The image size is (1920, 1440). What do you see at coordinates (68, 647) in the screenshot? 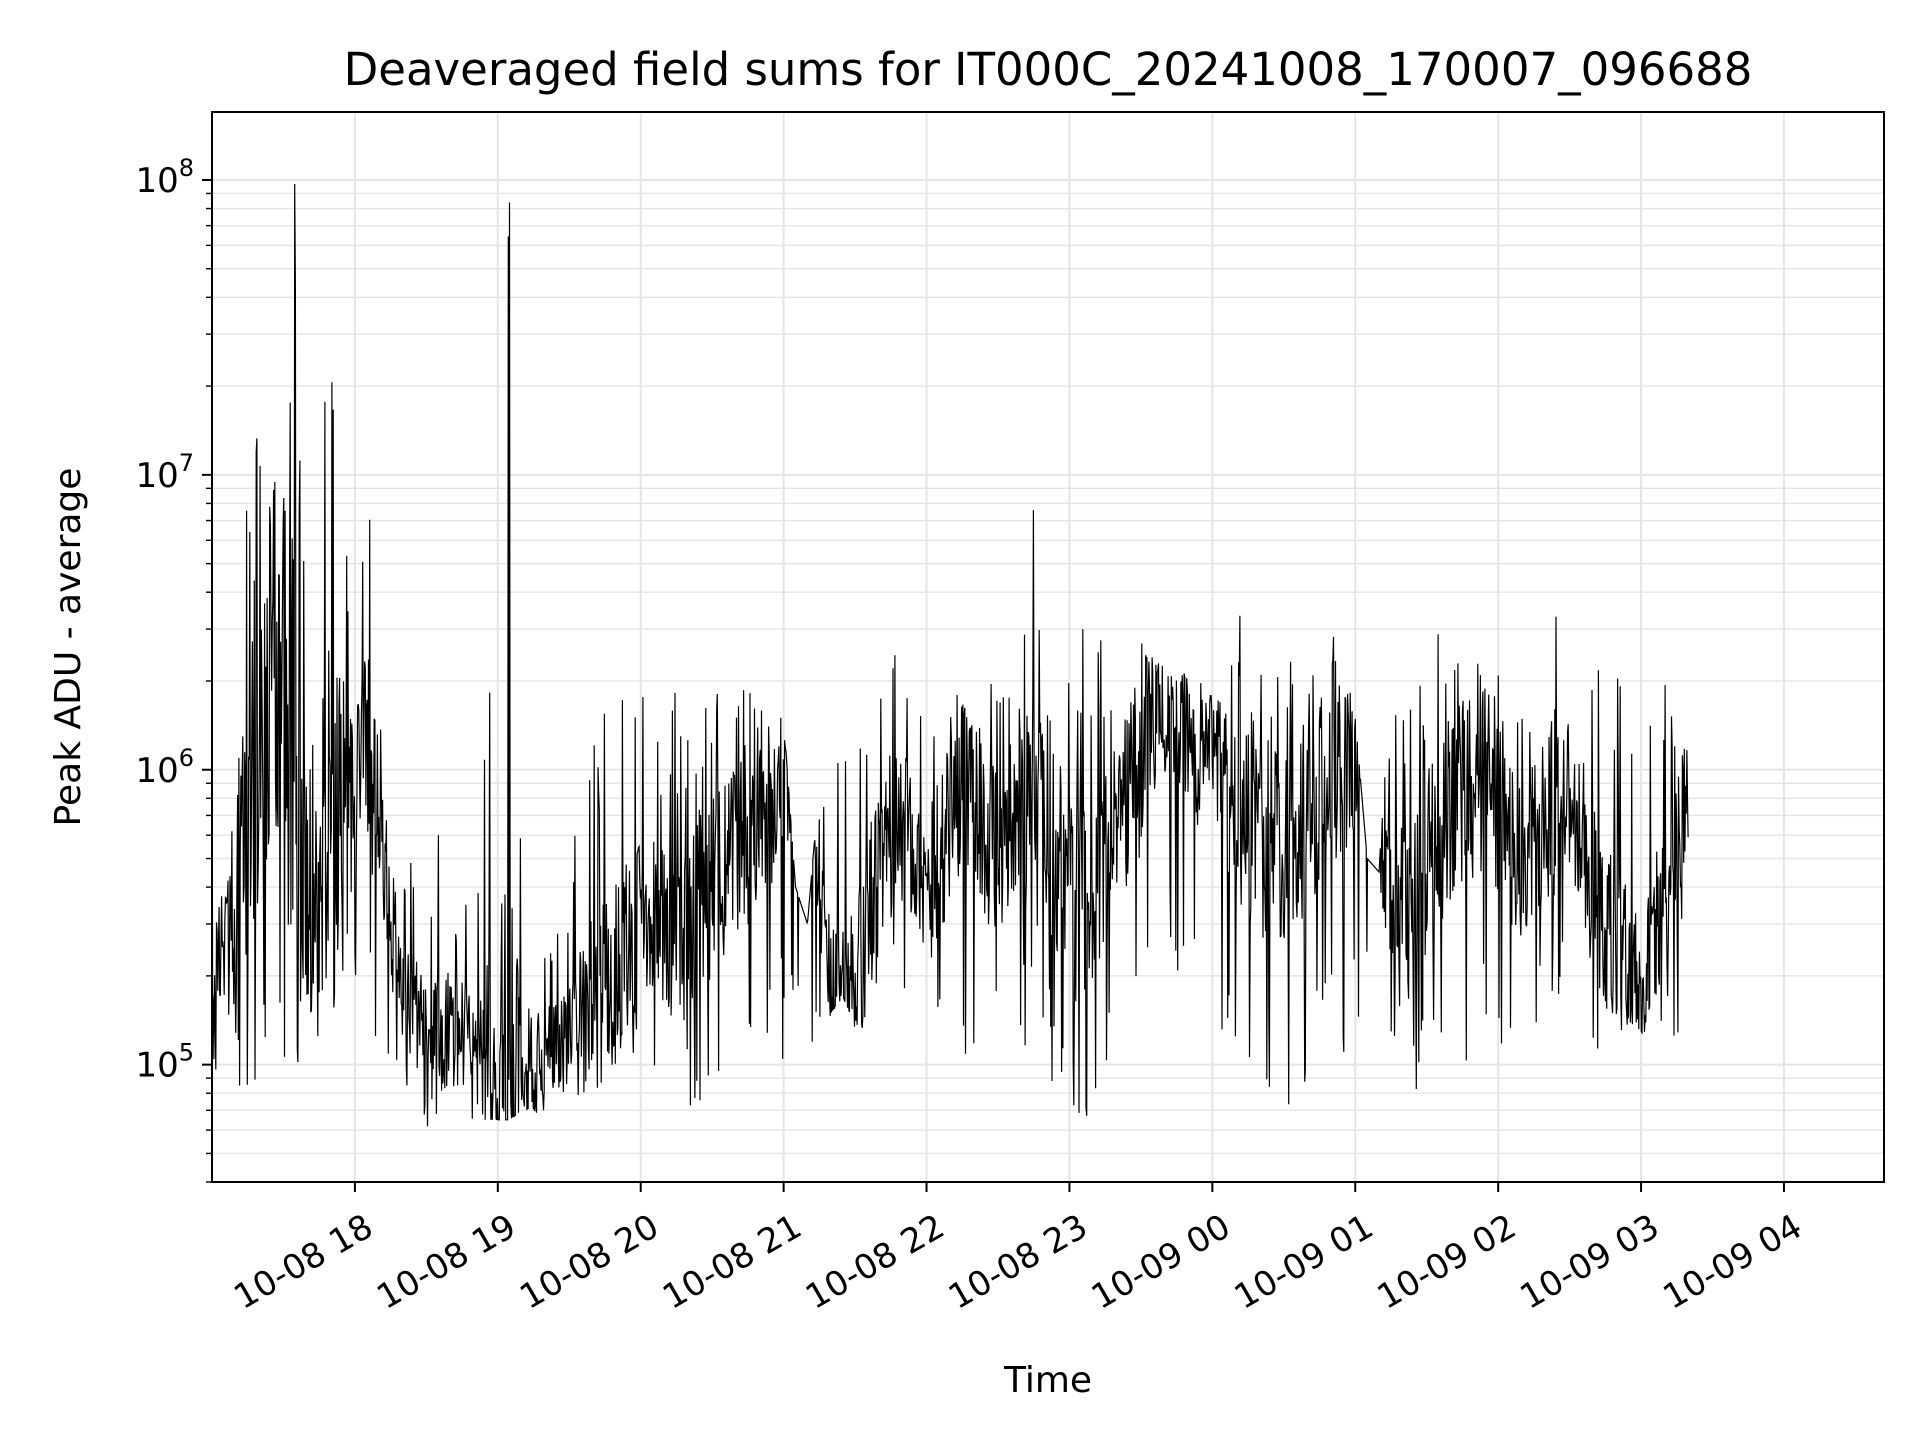
I see `y-axis-label: Peak ADU - average` at bounding box center [68, 647].